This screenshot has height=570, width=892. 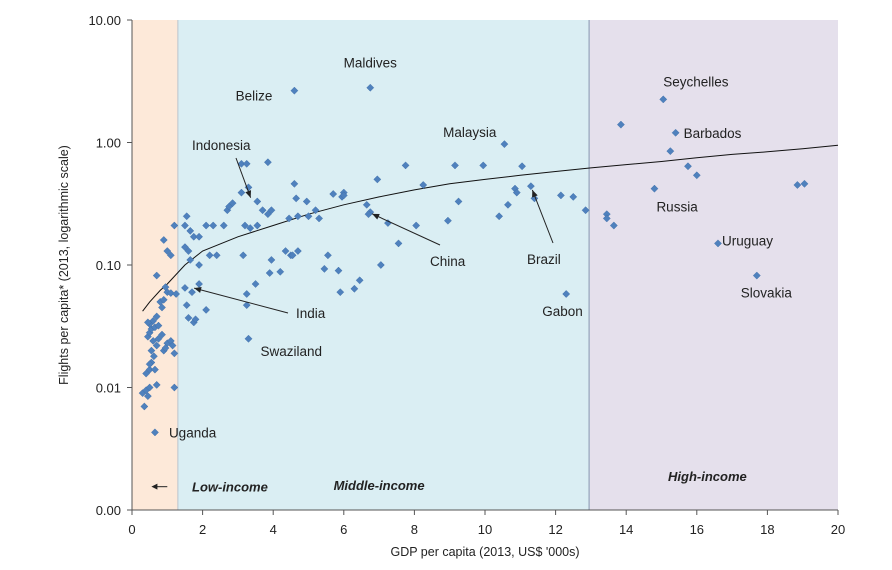 What do you see at coordinates (562, 311) in the screenshot?
I see `annotation-gabon: Gabon` at bounding box center [562, 311].